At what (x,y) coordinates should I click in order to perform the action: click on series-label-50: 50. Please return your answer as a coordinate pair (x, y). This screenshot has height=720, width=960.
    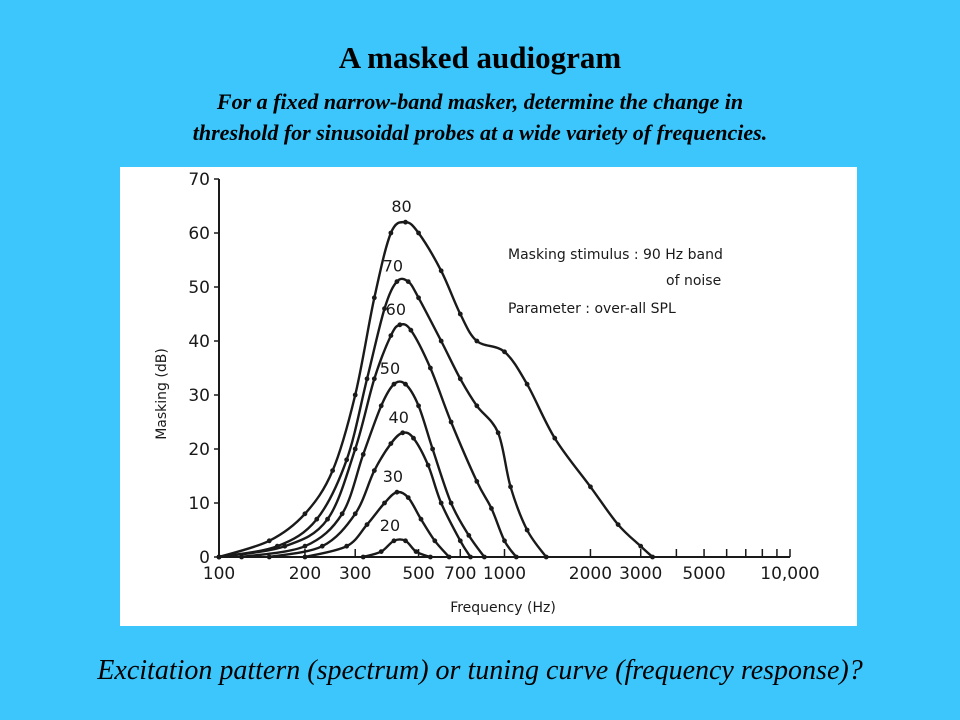
    Looking at the image, I should click on (390, 368).